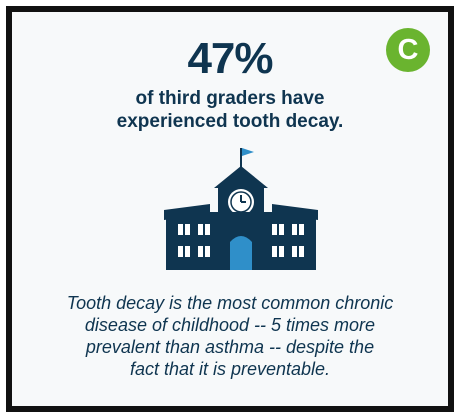 This screenshot has width=456, height=412. What do you see at coordinates (230, 98) in the screenshot?
I see `headline-line-1: of third graders have` at bounding box center [230, 98].